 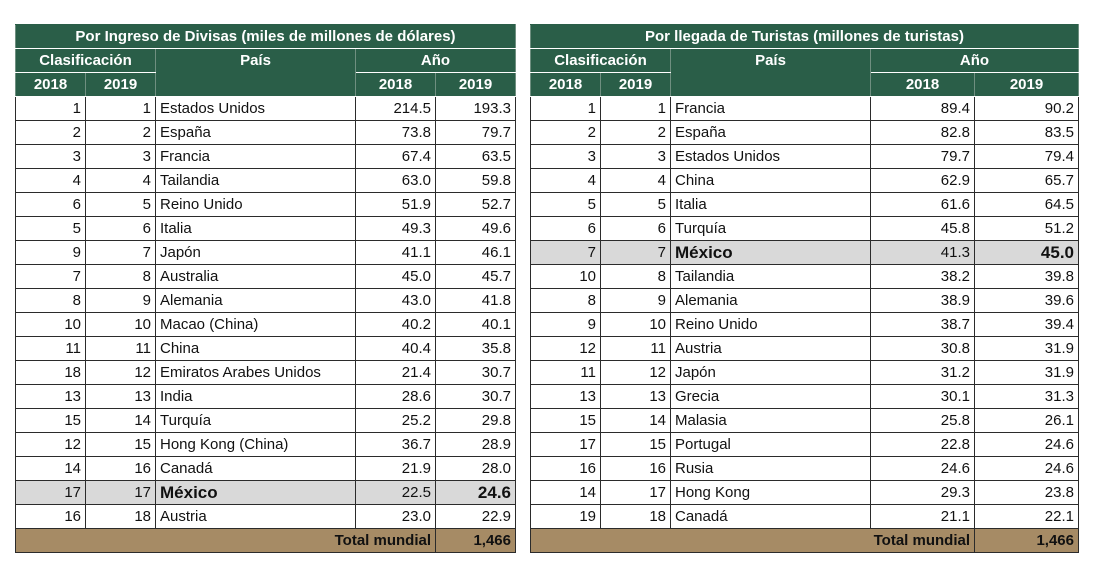 What do you see at coordinates (475, 516) in the screenshot?
I see `value-2019-cell: 22.9` at bounding box center [475, 516].